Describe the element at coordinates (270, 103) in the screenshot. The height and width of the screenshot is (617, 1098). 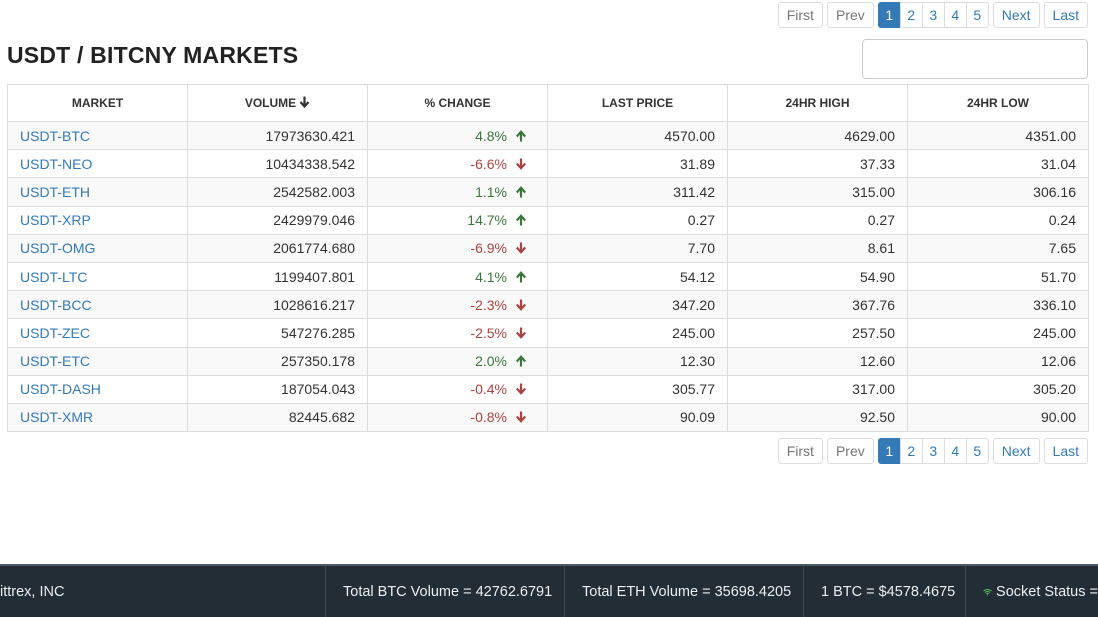
I see `column-header-volume-label: VOLUME` at that location.